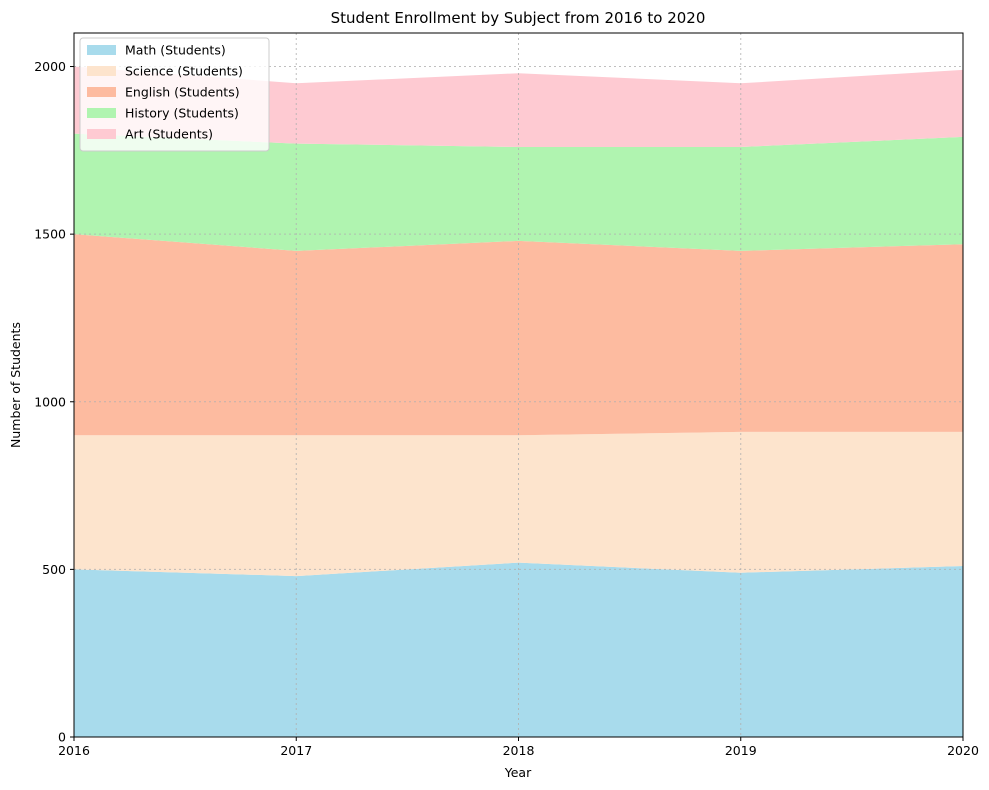 The image size is (989, 790). Describe the element at coordinates (15, 385) in the screenshot. I see `y-axis-label: Number of Students` at that location.